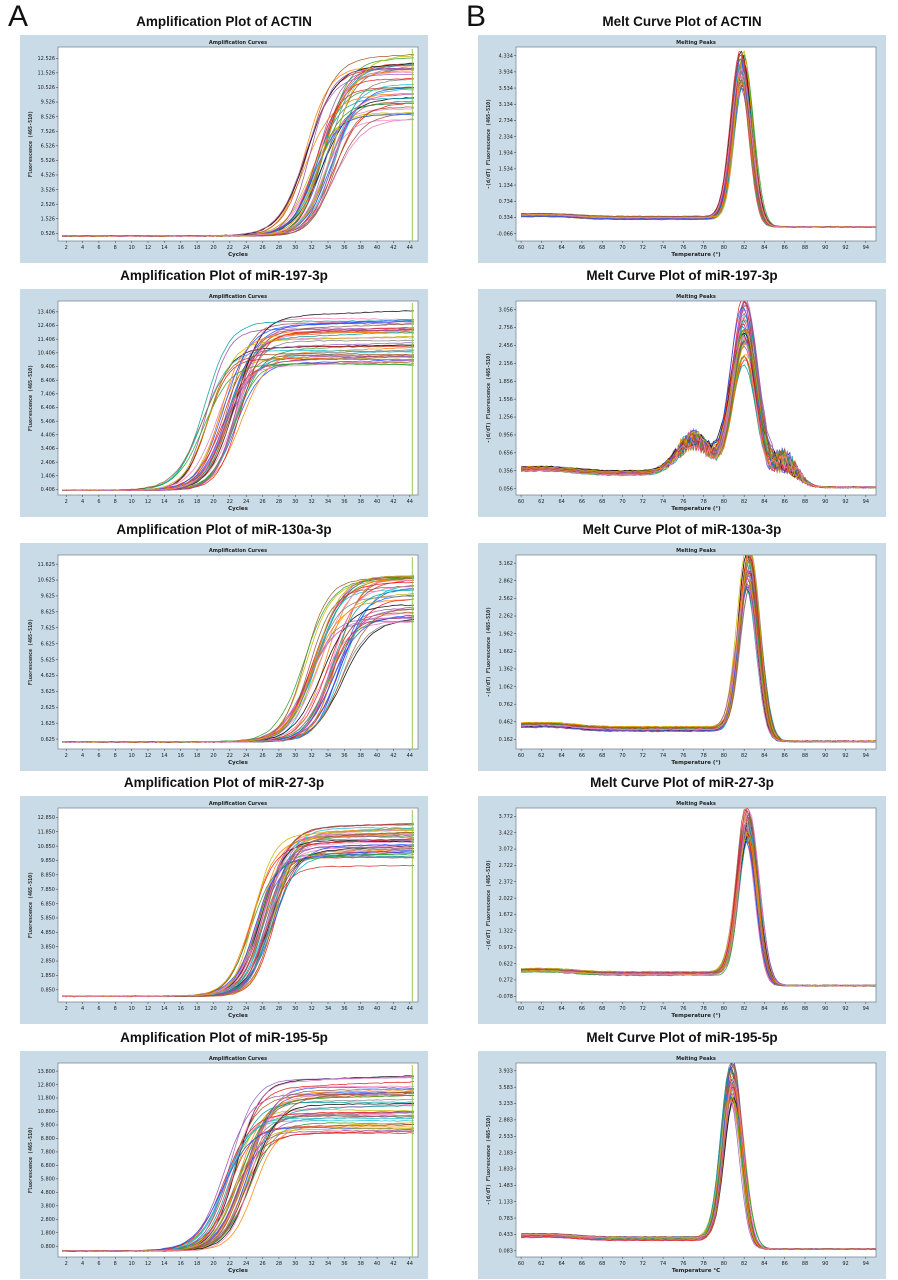 This screenshot has width=898, height=1280. Describe the element at coordinates (377, 1009) in the screenshot. I see `x-tick-label: 40` at that location.